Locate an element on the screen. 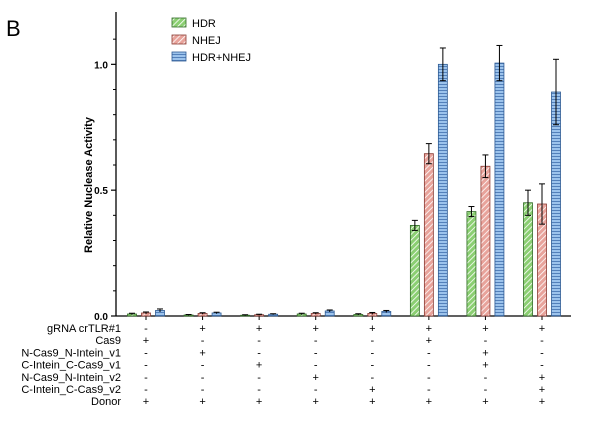  condition-row-label: Cas9 is located at coordinates (108, 341).